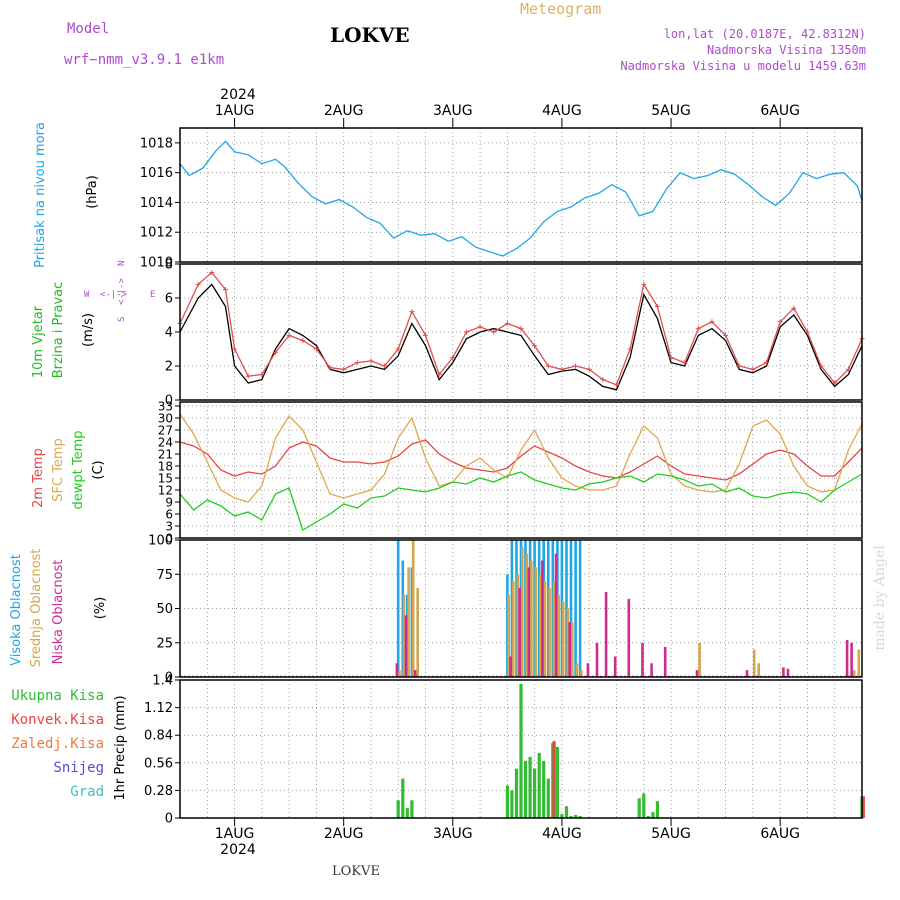 Image resolution: width=900 pixels, height=900 pixels. I want to click on pressure-panel: 1010 1012 1014 1016 1018, so click(501, 199).